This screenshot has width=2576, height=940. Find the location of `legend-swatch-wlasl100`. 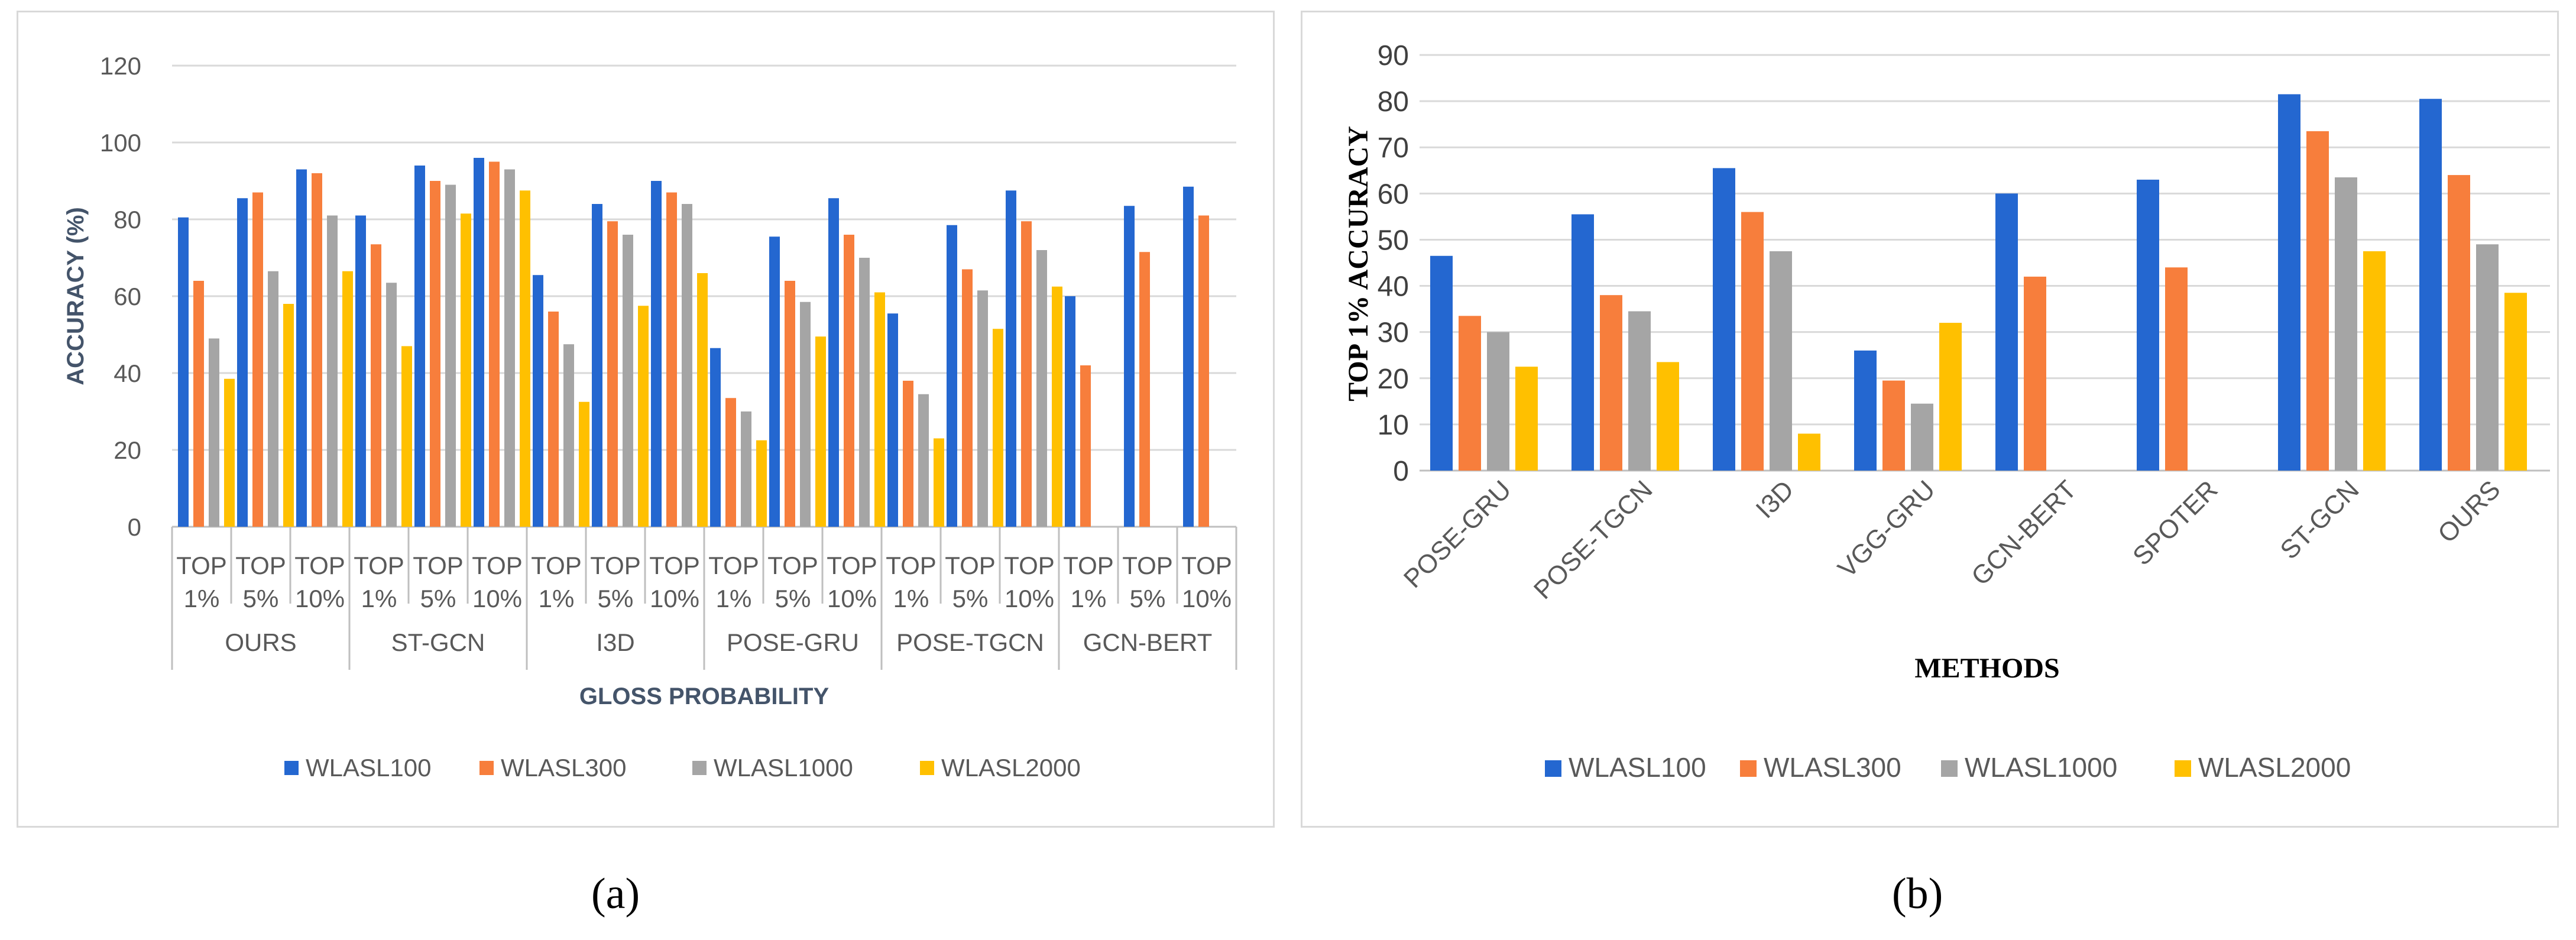

legend-swatch-wlasl100 is located at coordinates (1553, 768).